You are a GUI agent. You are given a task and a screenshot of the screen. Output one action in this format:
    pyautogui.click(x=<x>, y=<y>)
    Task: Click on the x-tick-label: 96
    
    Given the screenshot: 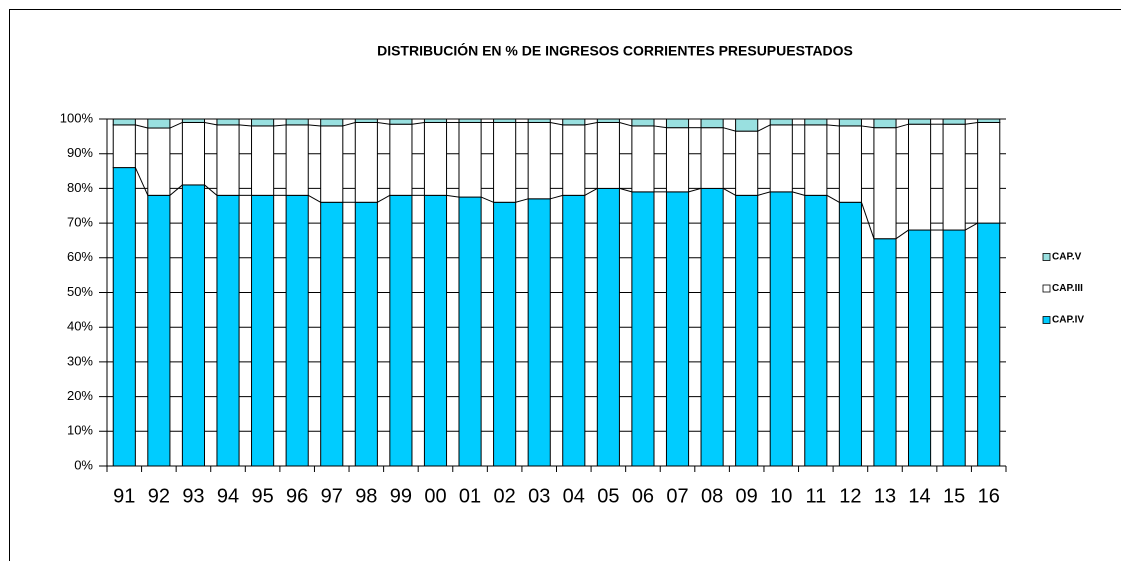 What is the action you would take?
    pyautogui.click(x=297, y=496)
    